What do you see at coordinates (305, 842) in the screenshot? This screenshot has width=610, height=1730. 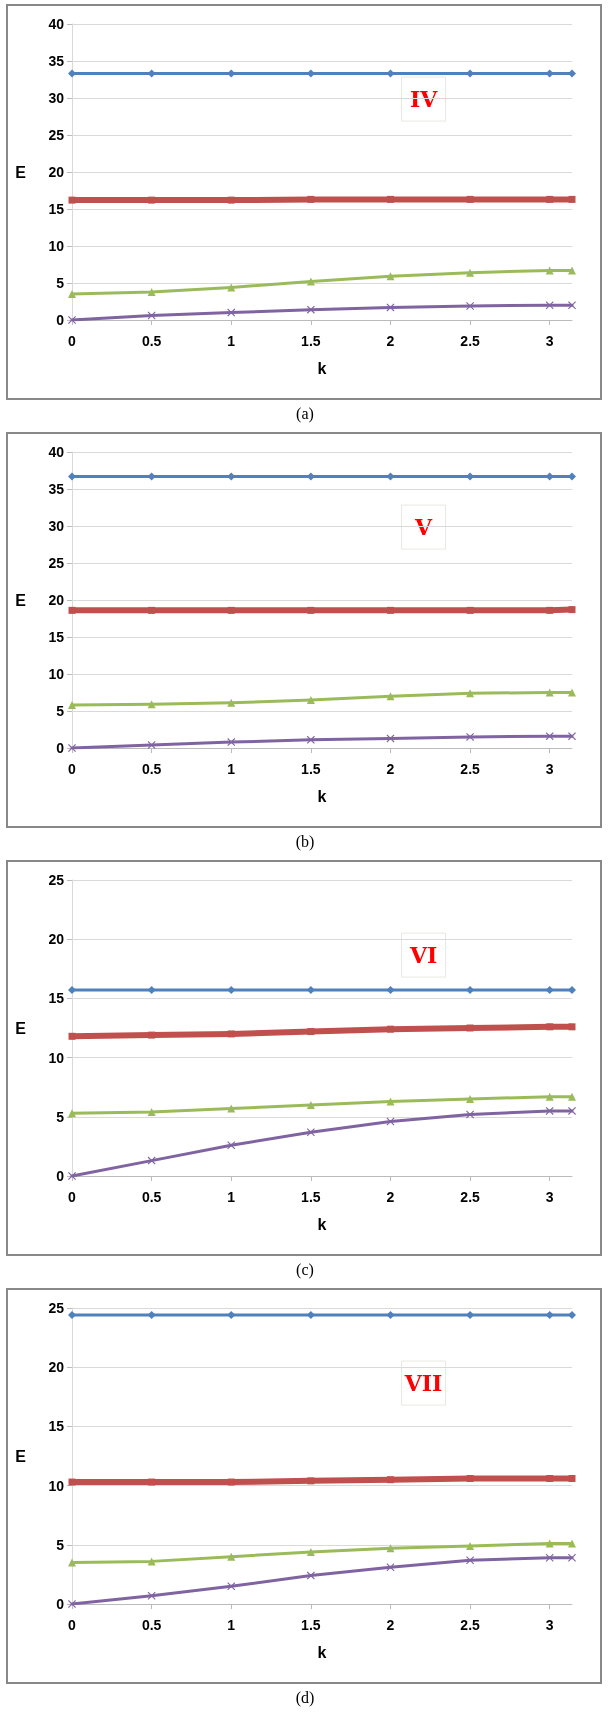 I see `text: (b)` at bounding box center [305, 842].